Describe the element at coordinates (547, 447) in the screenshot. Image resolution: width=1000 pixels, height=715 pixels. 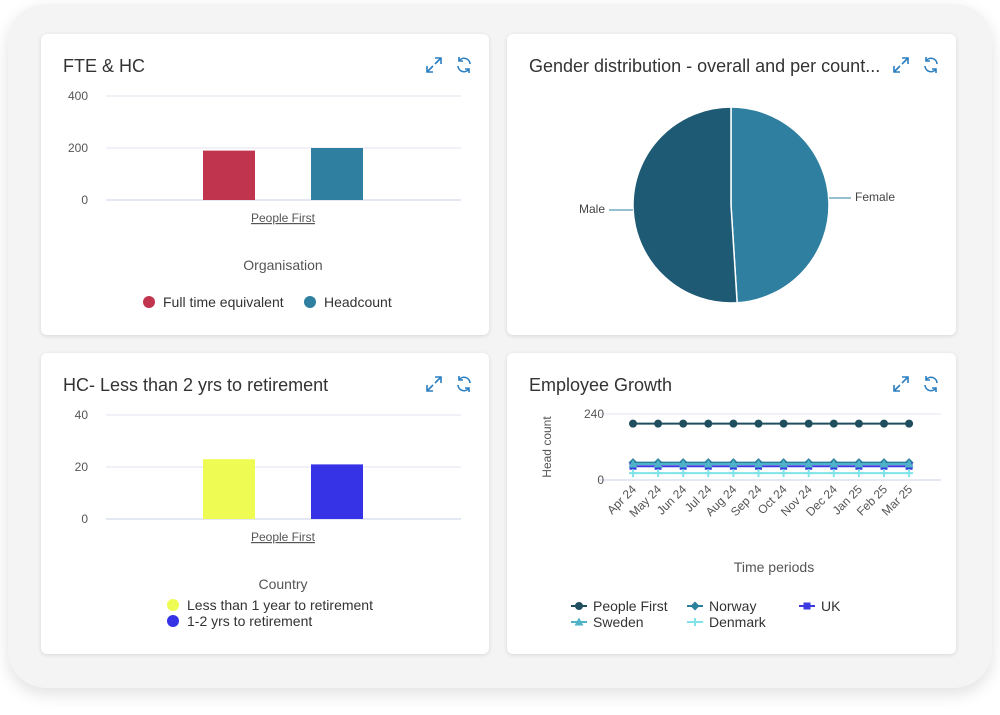
I see `y-axis-label: Head count` at that location.